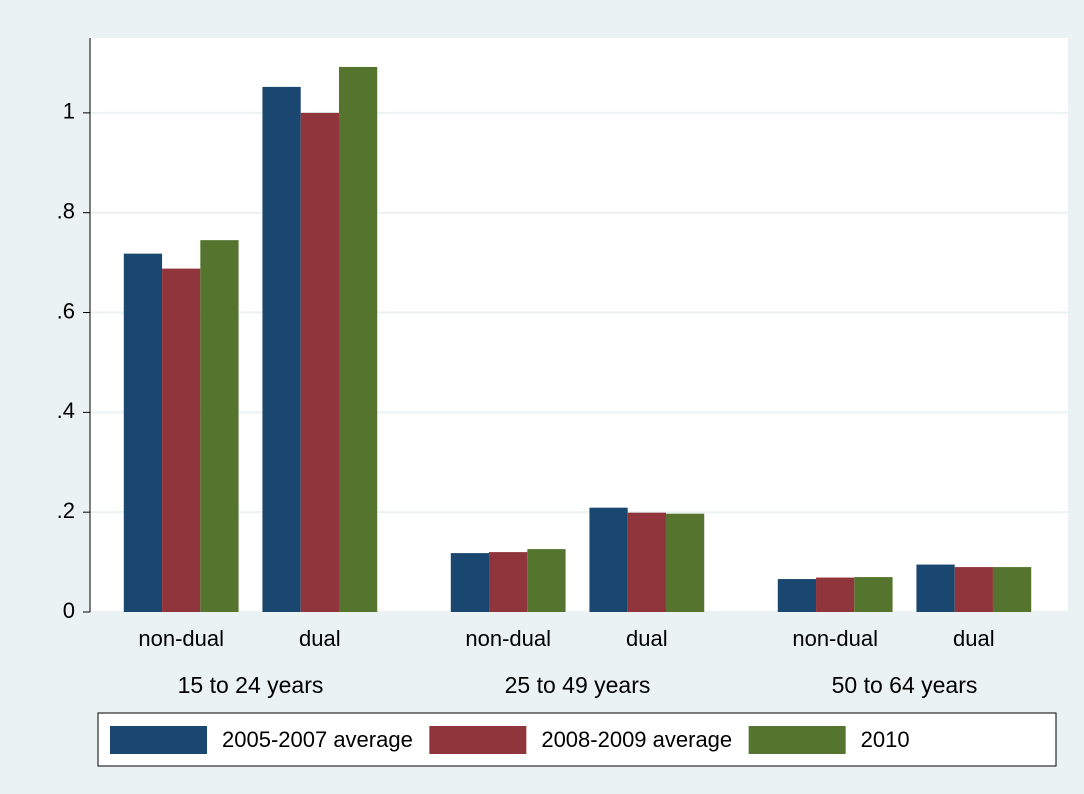 The height and width of the screenshot is (794, 1084). Describe the element at coordinates (66, 310) in the screenshot. I see `y-tick-label: .6` at that location.